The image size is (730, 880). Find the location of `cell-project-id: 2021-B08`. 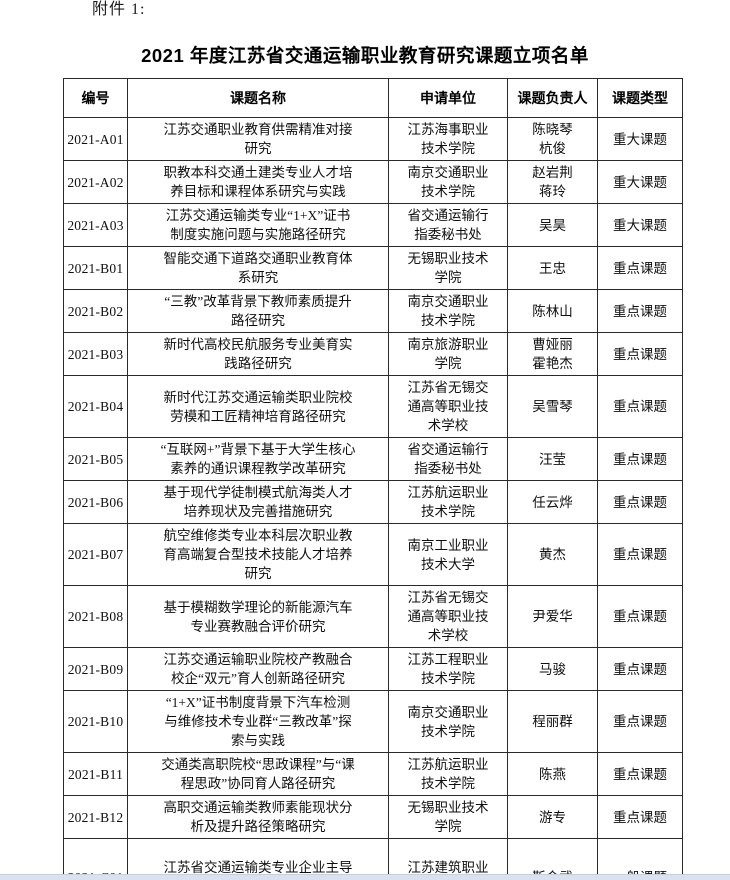

cell-project-id: 2021-B08 is located at coordinates (95, 616).